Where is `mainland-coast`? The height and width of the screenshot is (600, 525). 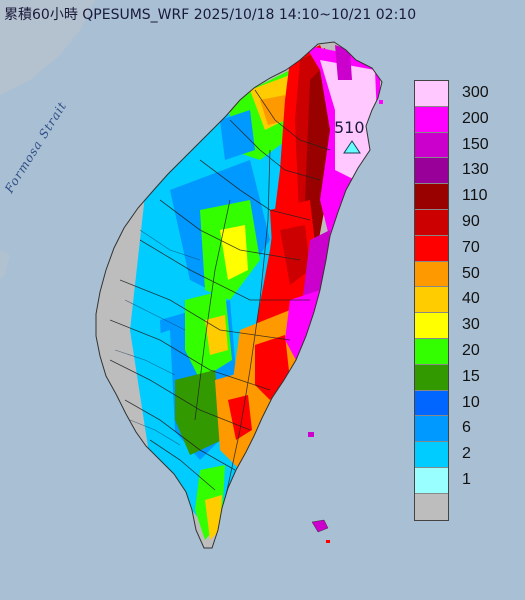
mainland-coast is located at coordinates (47, 47).